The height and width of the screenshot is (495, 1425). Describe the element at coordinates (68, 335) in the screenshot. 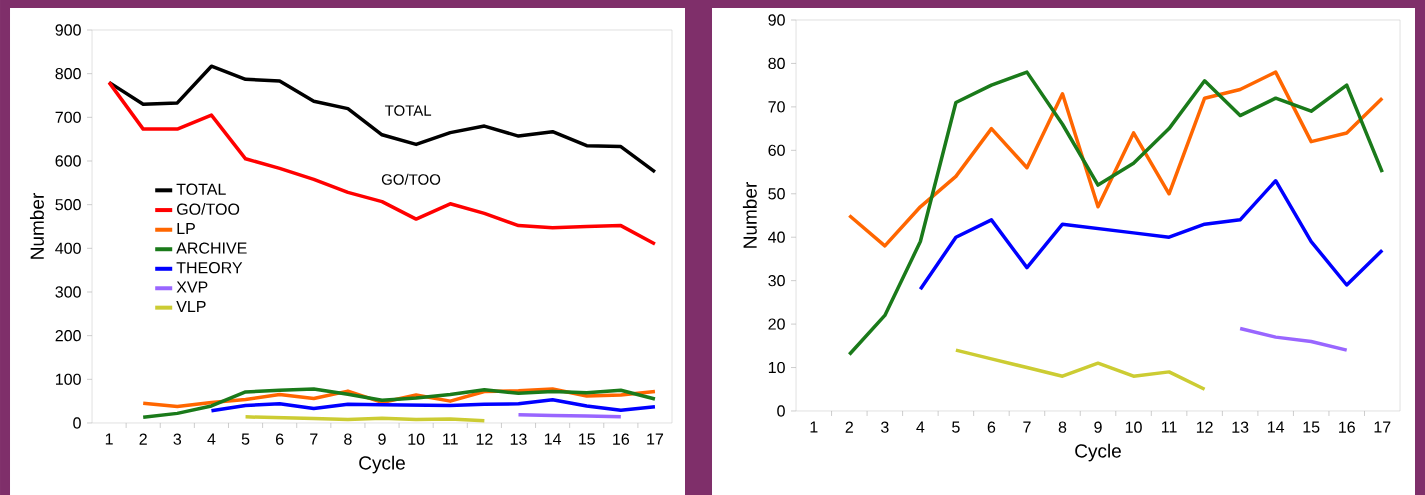

I see `y-tick-label: 200` at that location.